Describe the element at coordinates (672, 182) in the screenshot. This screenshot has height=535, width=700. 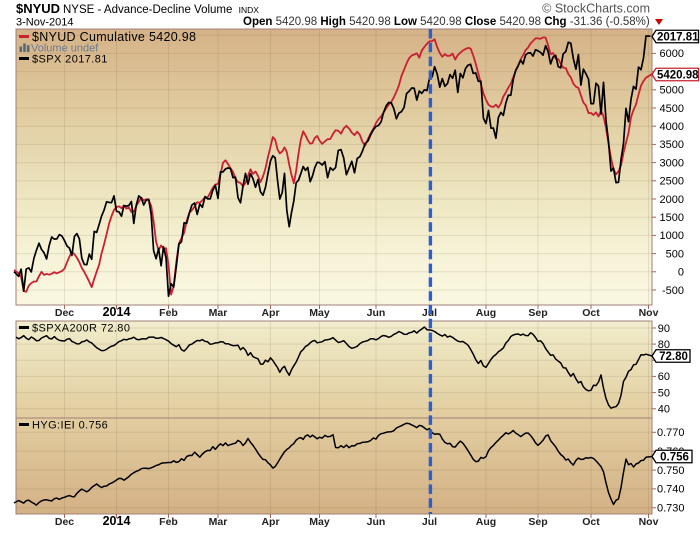
I see `svg-text: 2500` at that location.